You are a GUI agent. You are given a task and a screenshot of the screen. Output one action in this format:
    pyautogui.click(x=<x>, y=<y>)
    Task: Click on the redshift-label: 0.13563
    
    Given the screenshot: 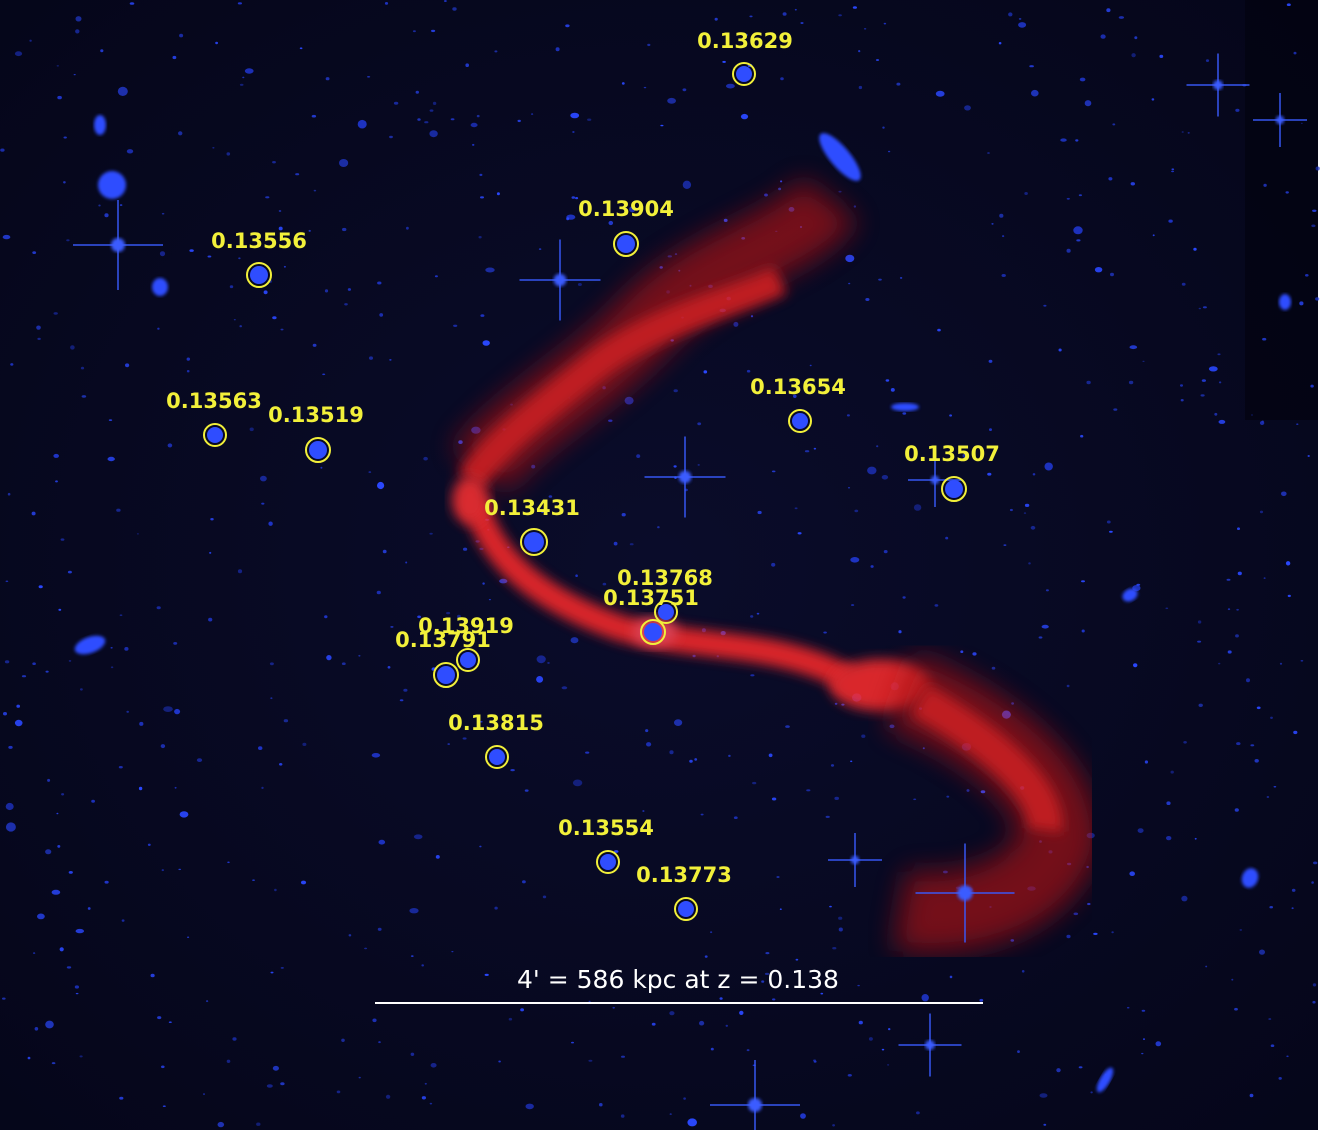 What is the action you would take?
    pyautogui.click(x=214, y=401)
    